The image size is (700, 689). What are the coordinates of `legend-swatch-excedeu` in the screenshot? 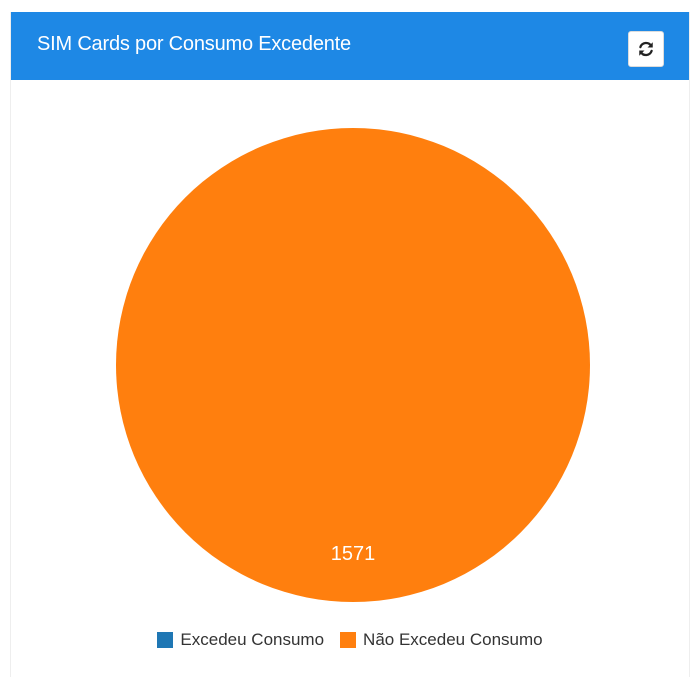 It's located at (165, 640).